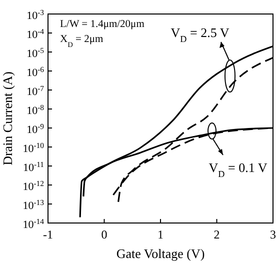 Image resolution: width=277 pixels, height=263 pixels. What do you see at coordinates (33, 185) in the screenshot?
I see `y-tick-label: 10$^{-12}$` at bounding box center [33, 185].